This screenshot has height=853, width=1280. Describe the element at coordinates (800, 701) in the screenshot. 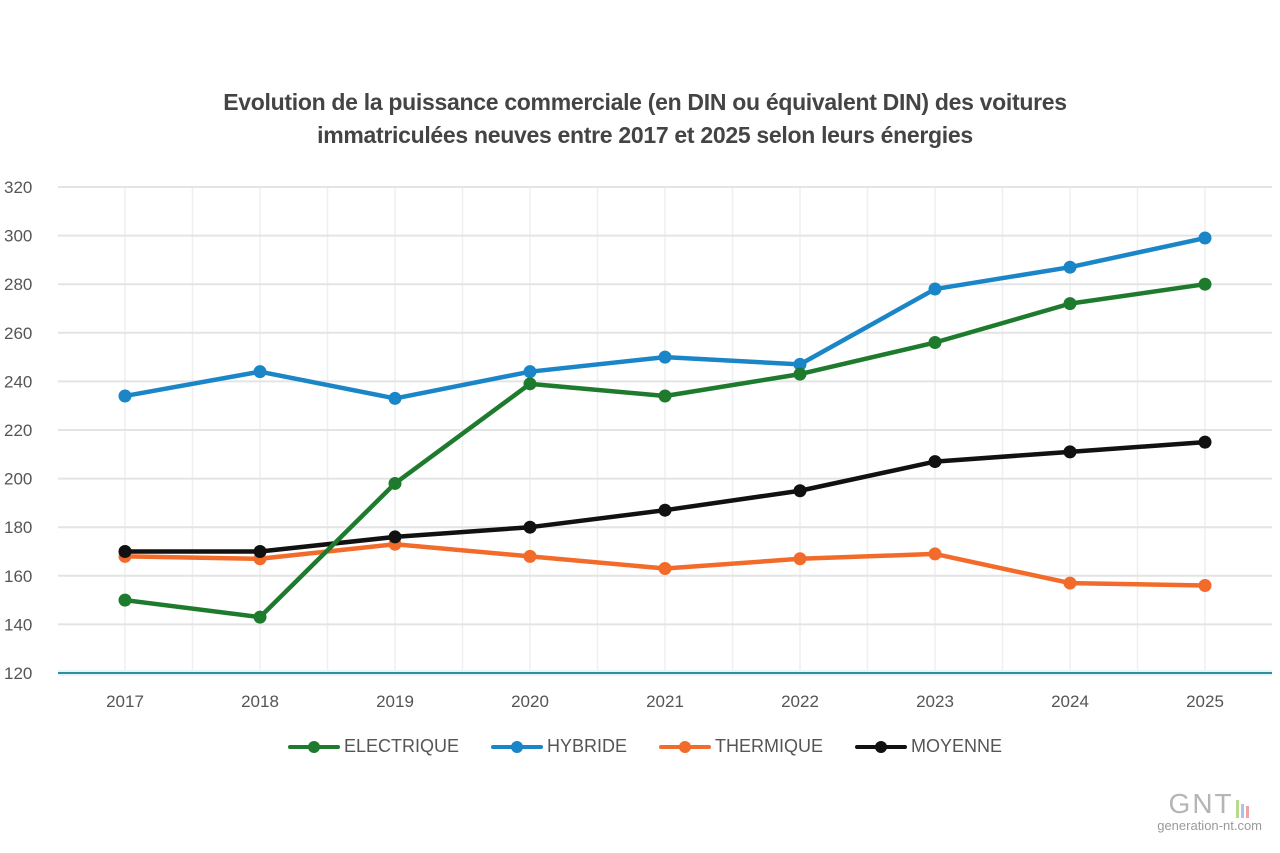

I see `x-tick-label: 2022` at that location.